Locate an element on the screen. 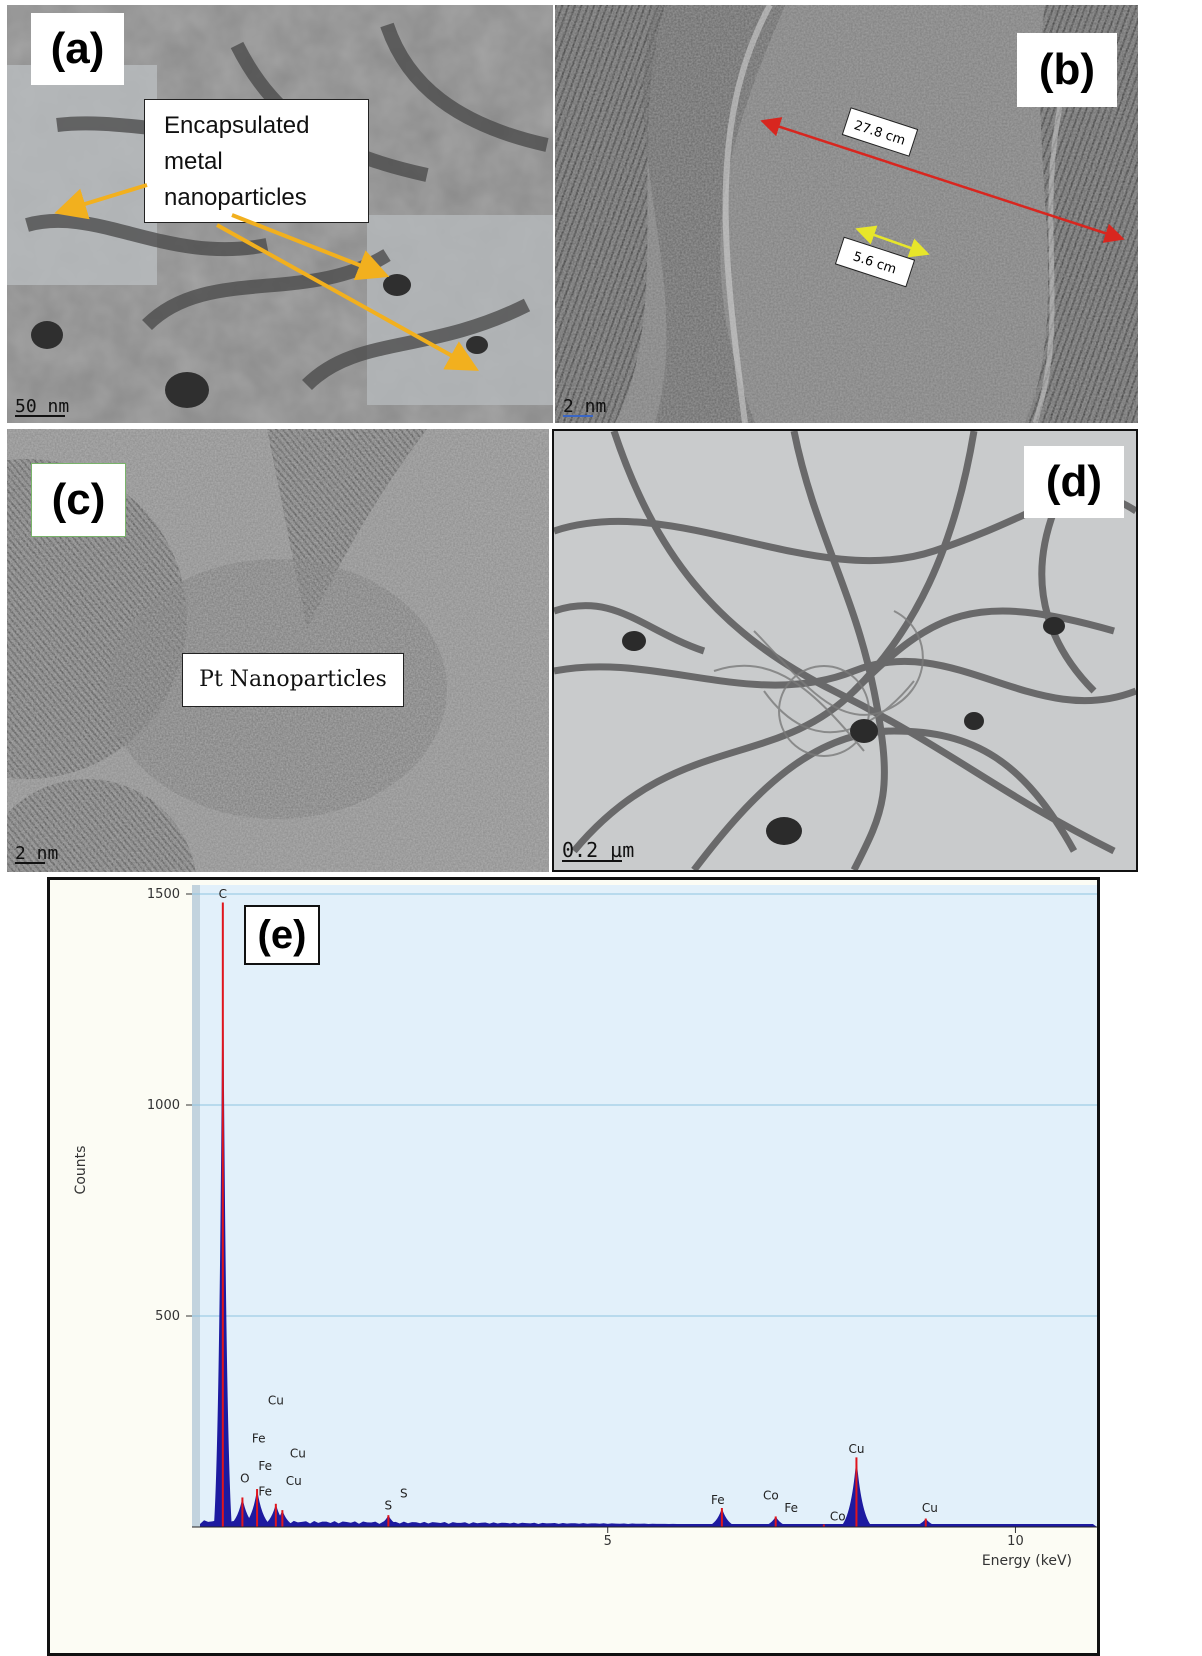 This screenshot has height=1656, width=1202. callout-line-3: nanoparticles is located at coordinates (235, 197).